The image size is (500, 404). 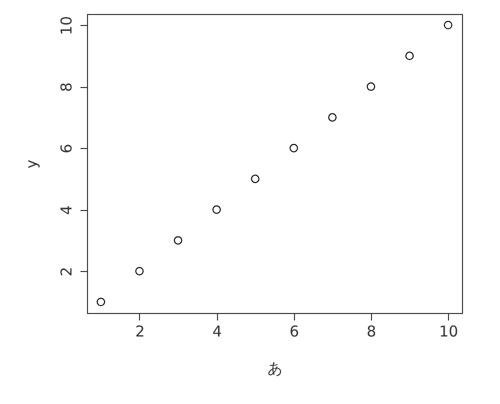 I want to click on x-tick-label: 8, so click(x=371, y=331).